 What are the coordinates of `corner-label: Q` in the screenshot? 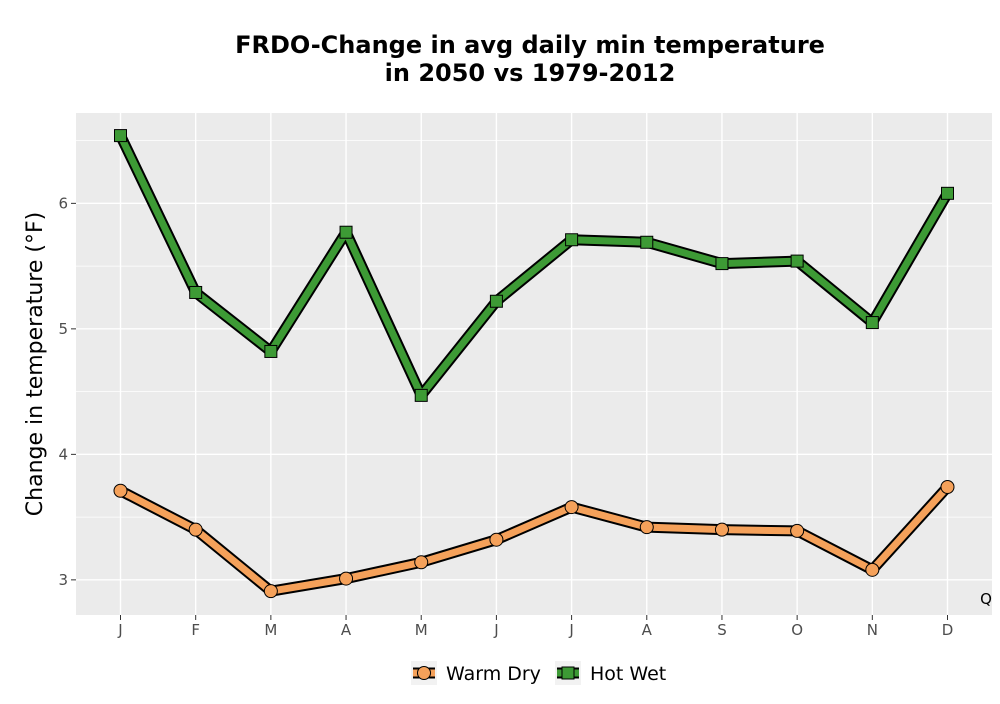 It's located at (986, 599).